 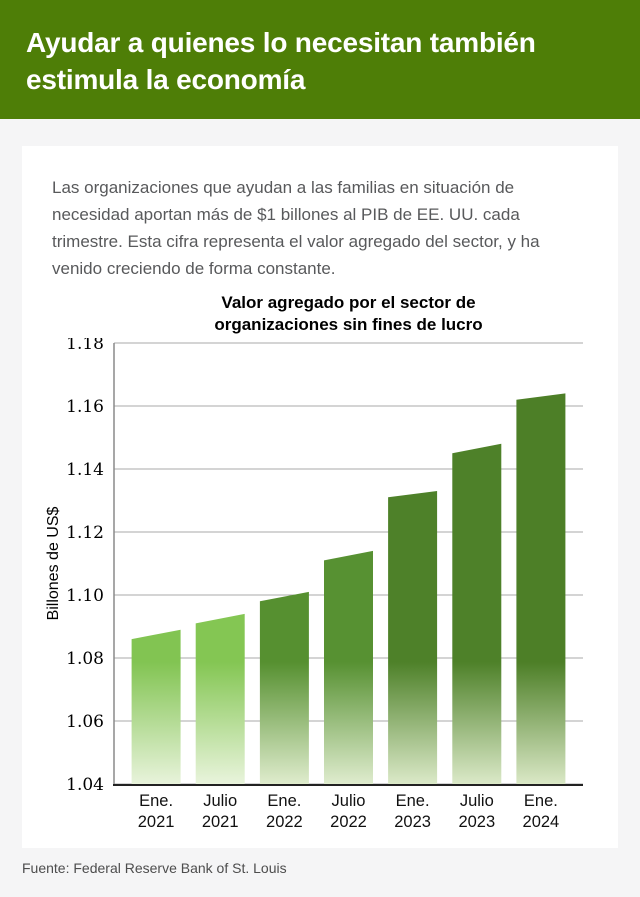 I want to click on svg-text: 1.04, so click(x=85, y=785).